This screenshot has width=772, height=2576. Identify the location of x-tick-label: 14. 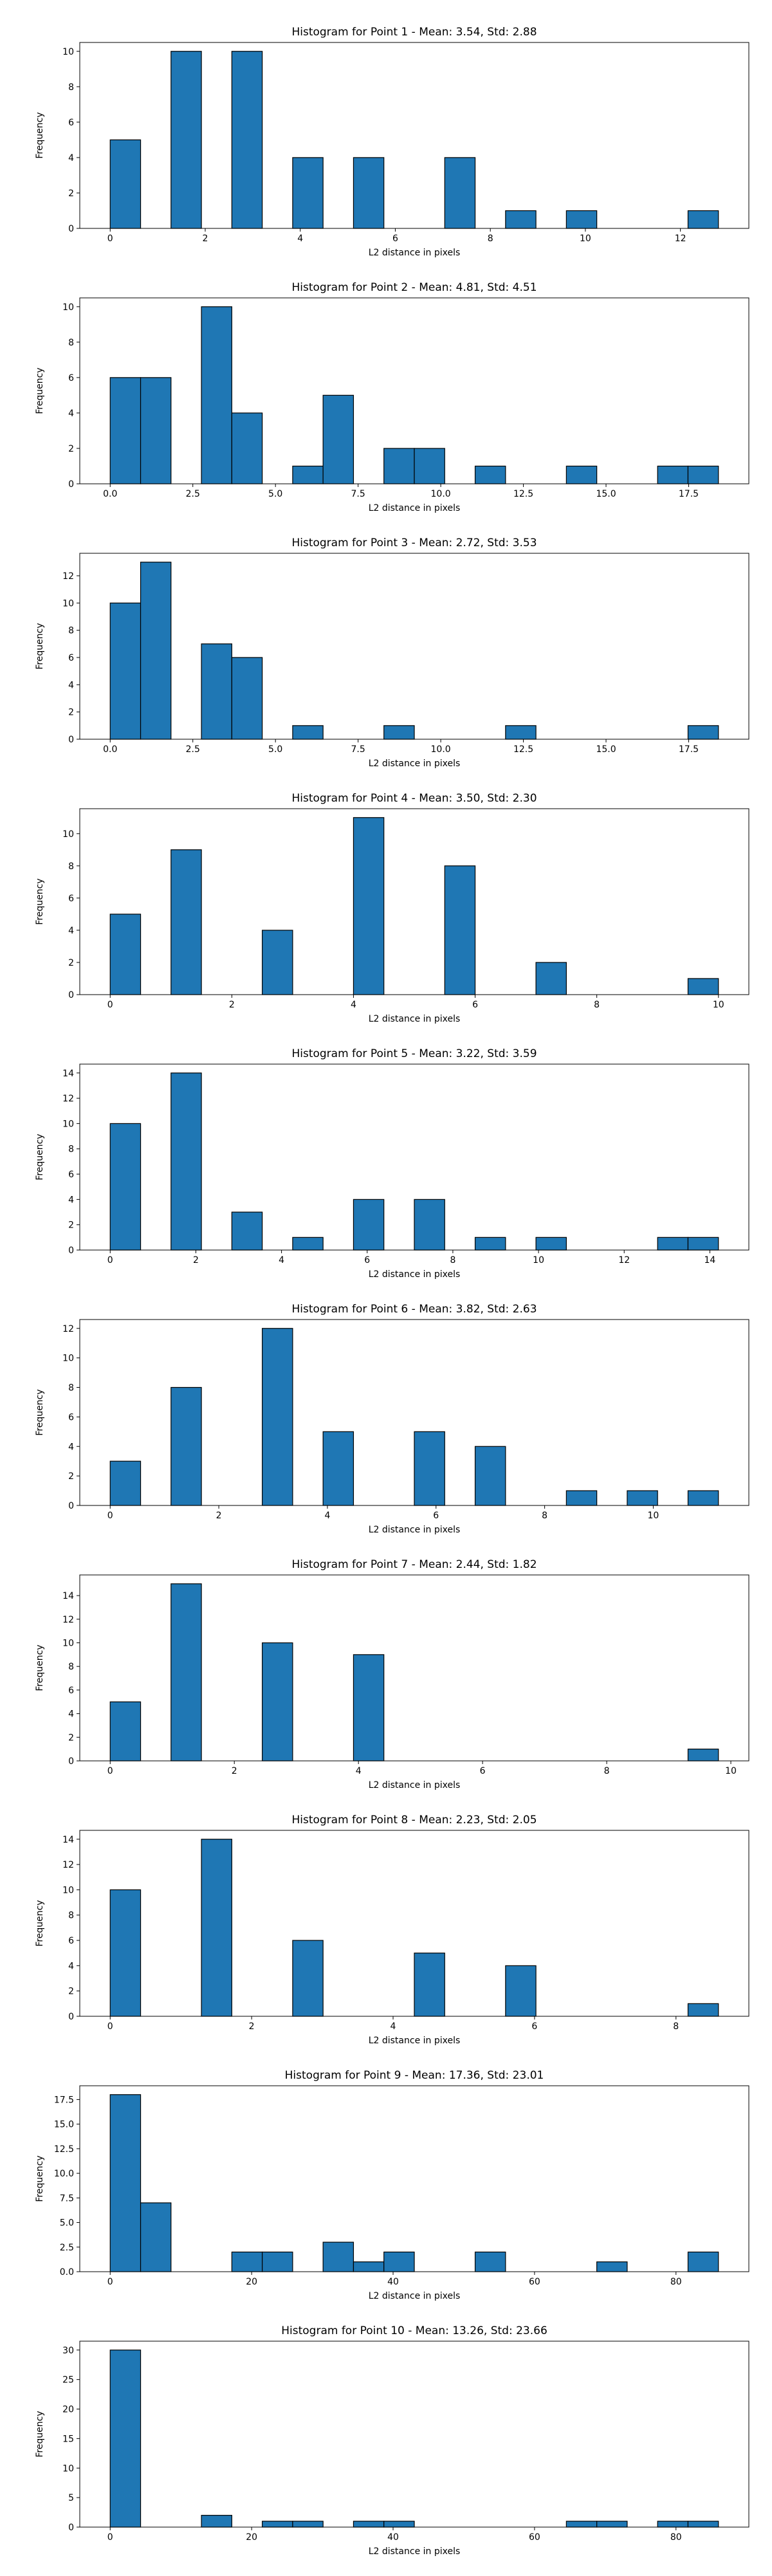
(709, 1260).